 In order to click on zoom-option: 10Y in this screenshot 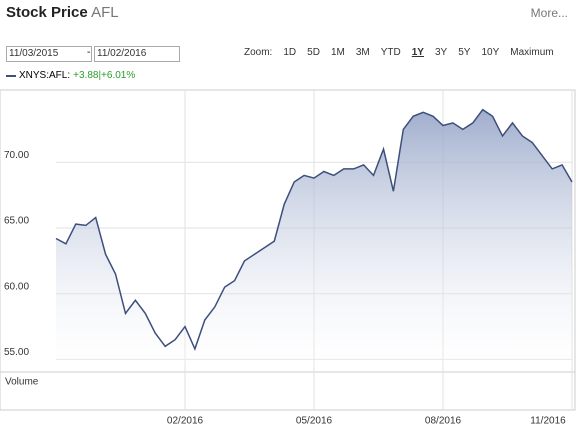, I will do `click(490, 52)`.